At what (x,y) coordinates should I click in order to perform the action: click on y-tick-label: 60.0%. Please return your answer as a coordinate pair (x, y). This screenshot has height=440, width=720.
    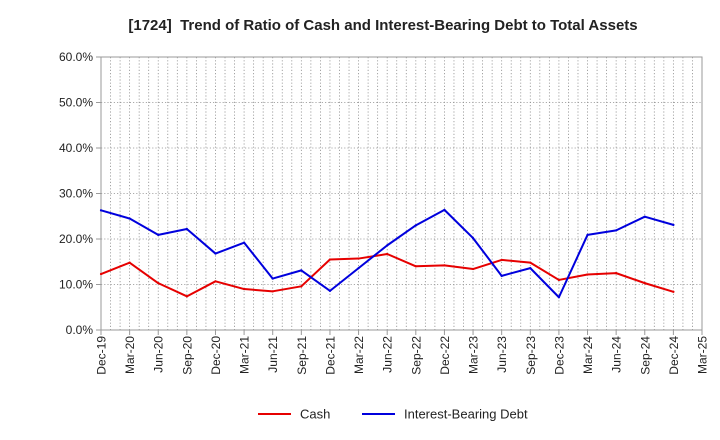
    Looking at the image, I should click on (76, 57).